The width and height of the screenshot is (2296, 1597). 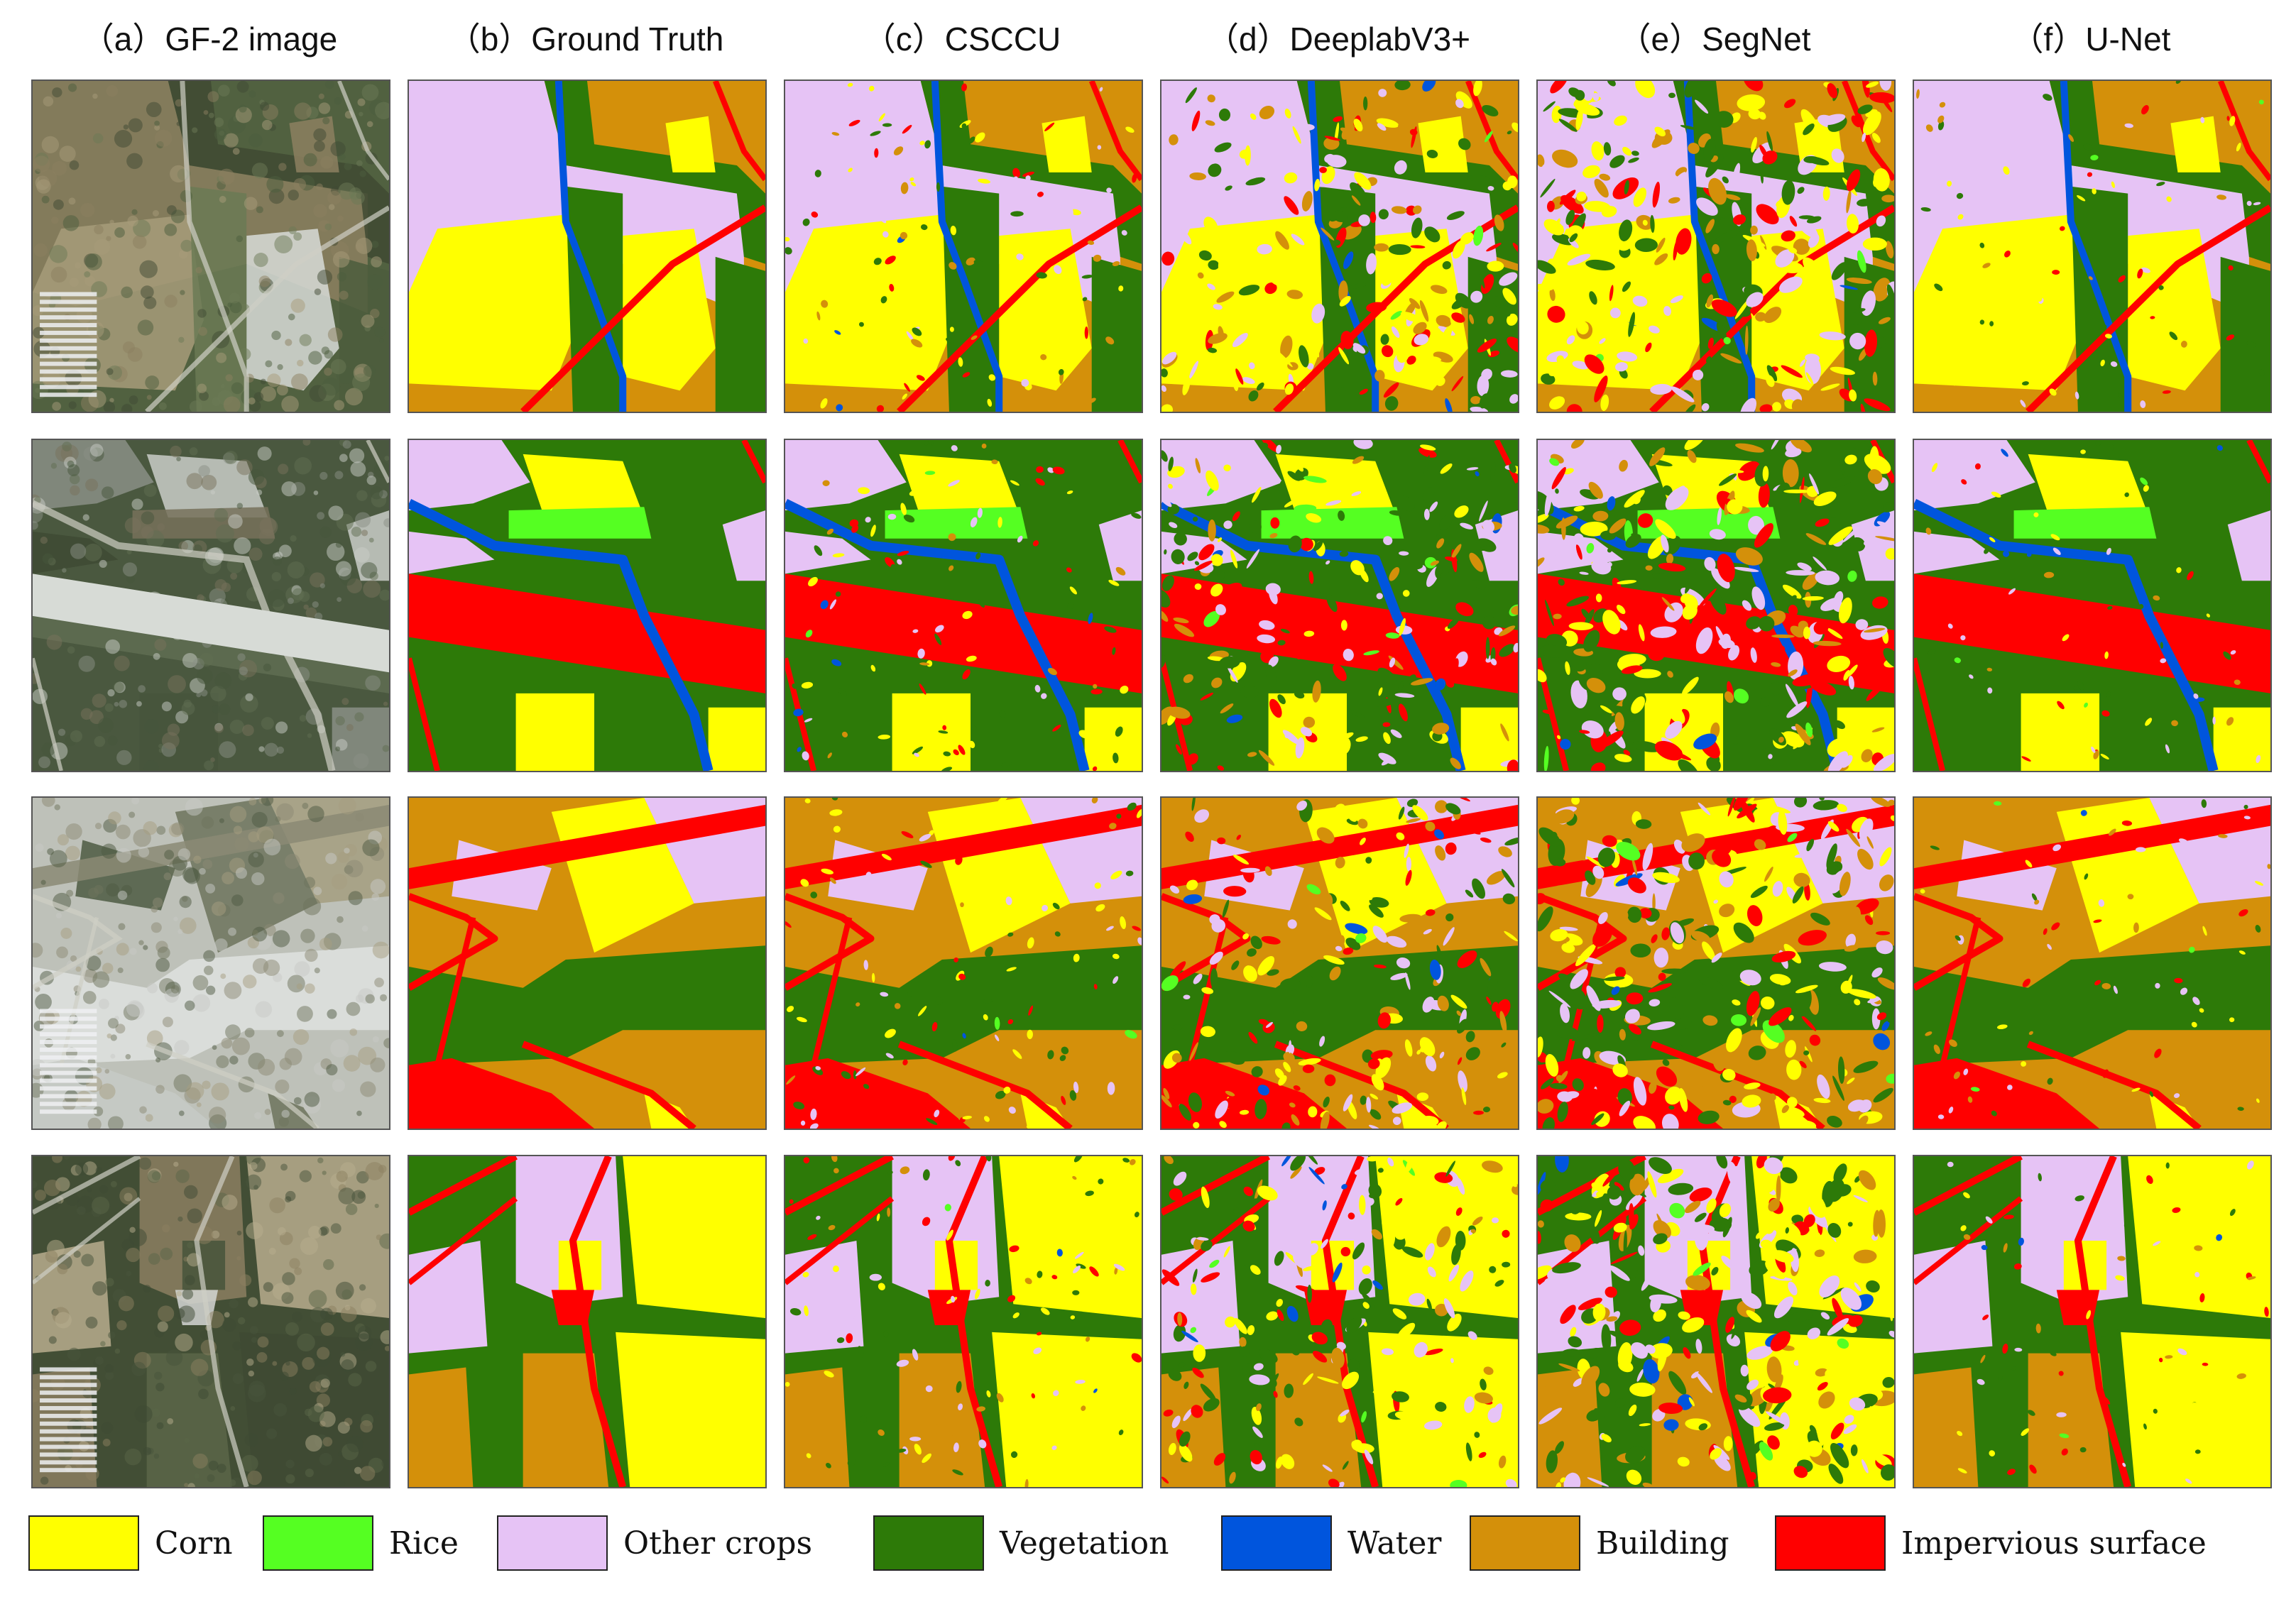 I want to click on legend-swatch-impervious-surface, so click(x=1831, y=1543).